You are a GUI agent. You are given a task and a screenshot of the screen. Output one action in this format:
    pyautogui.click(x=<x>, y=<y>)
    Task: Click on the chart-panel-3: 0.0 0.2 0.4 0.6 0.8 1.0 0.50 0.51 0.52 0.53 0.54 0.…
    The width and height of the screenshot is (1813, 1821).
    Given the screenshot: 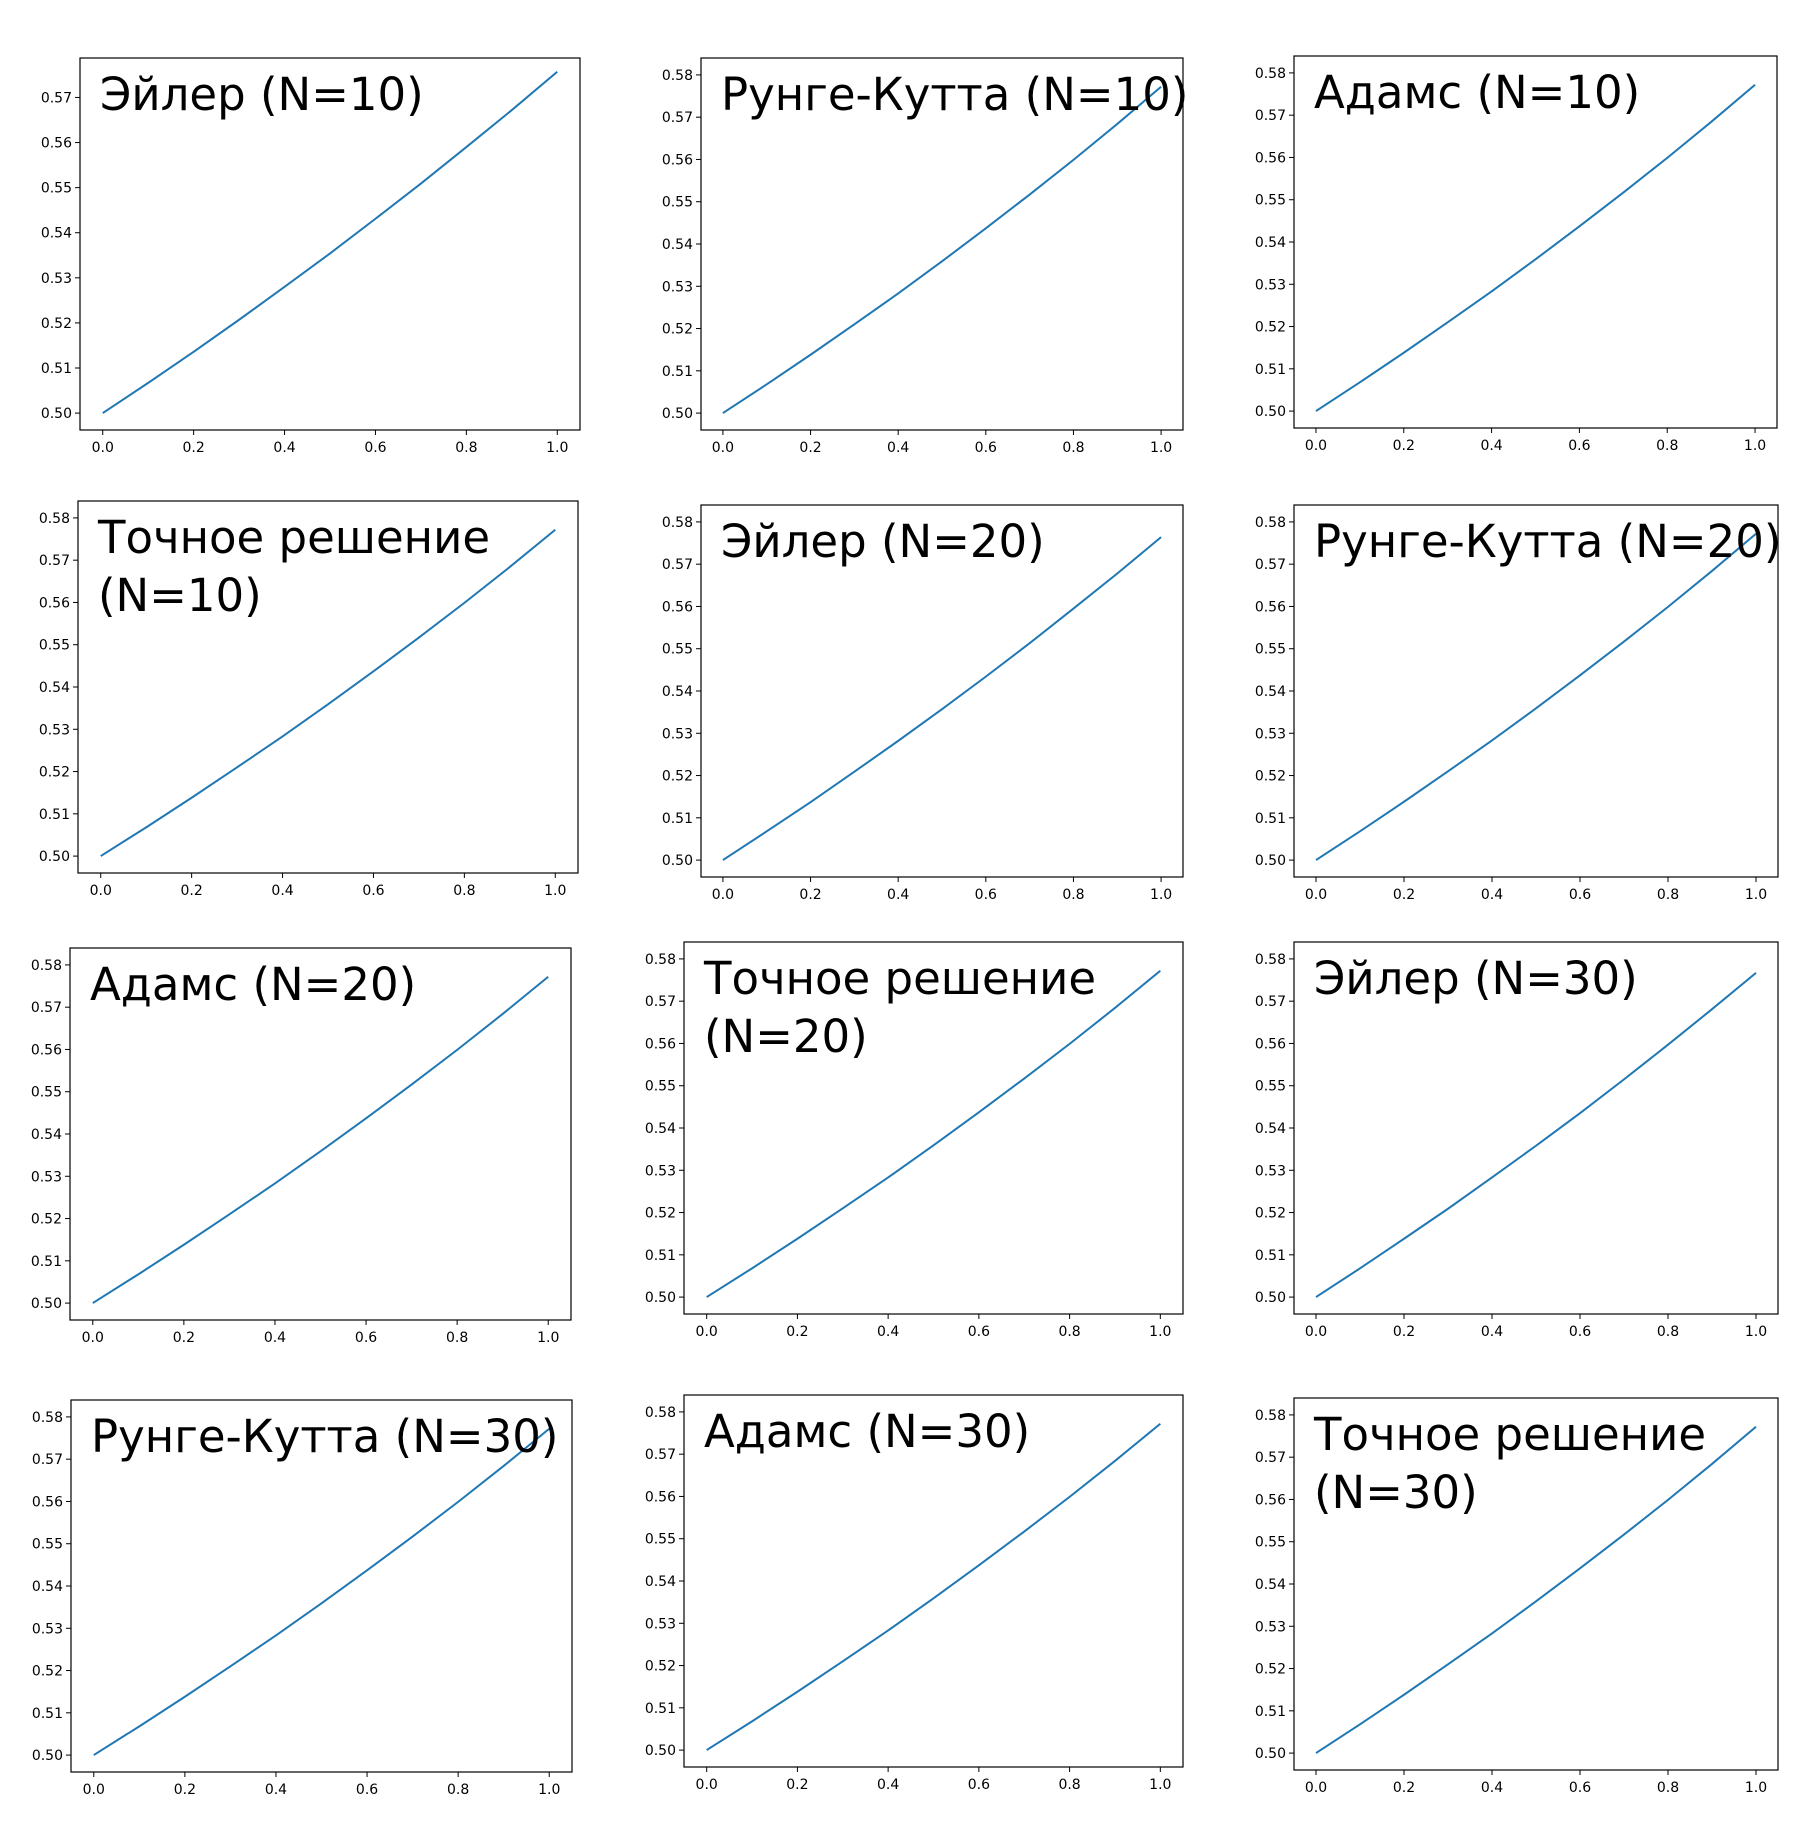 What is the action you would take?
    pyautogui.click(x=1516, y=254)
    